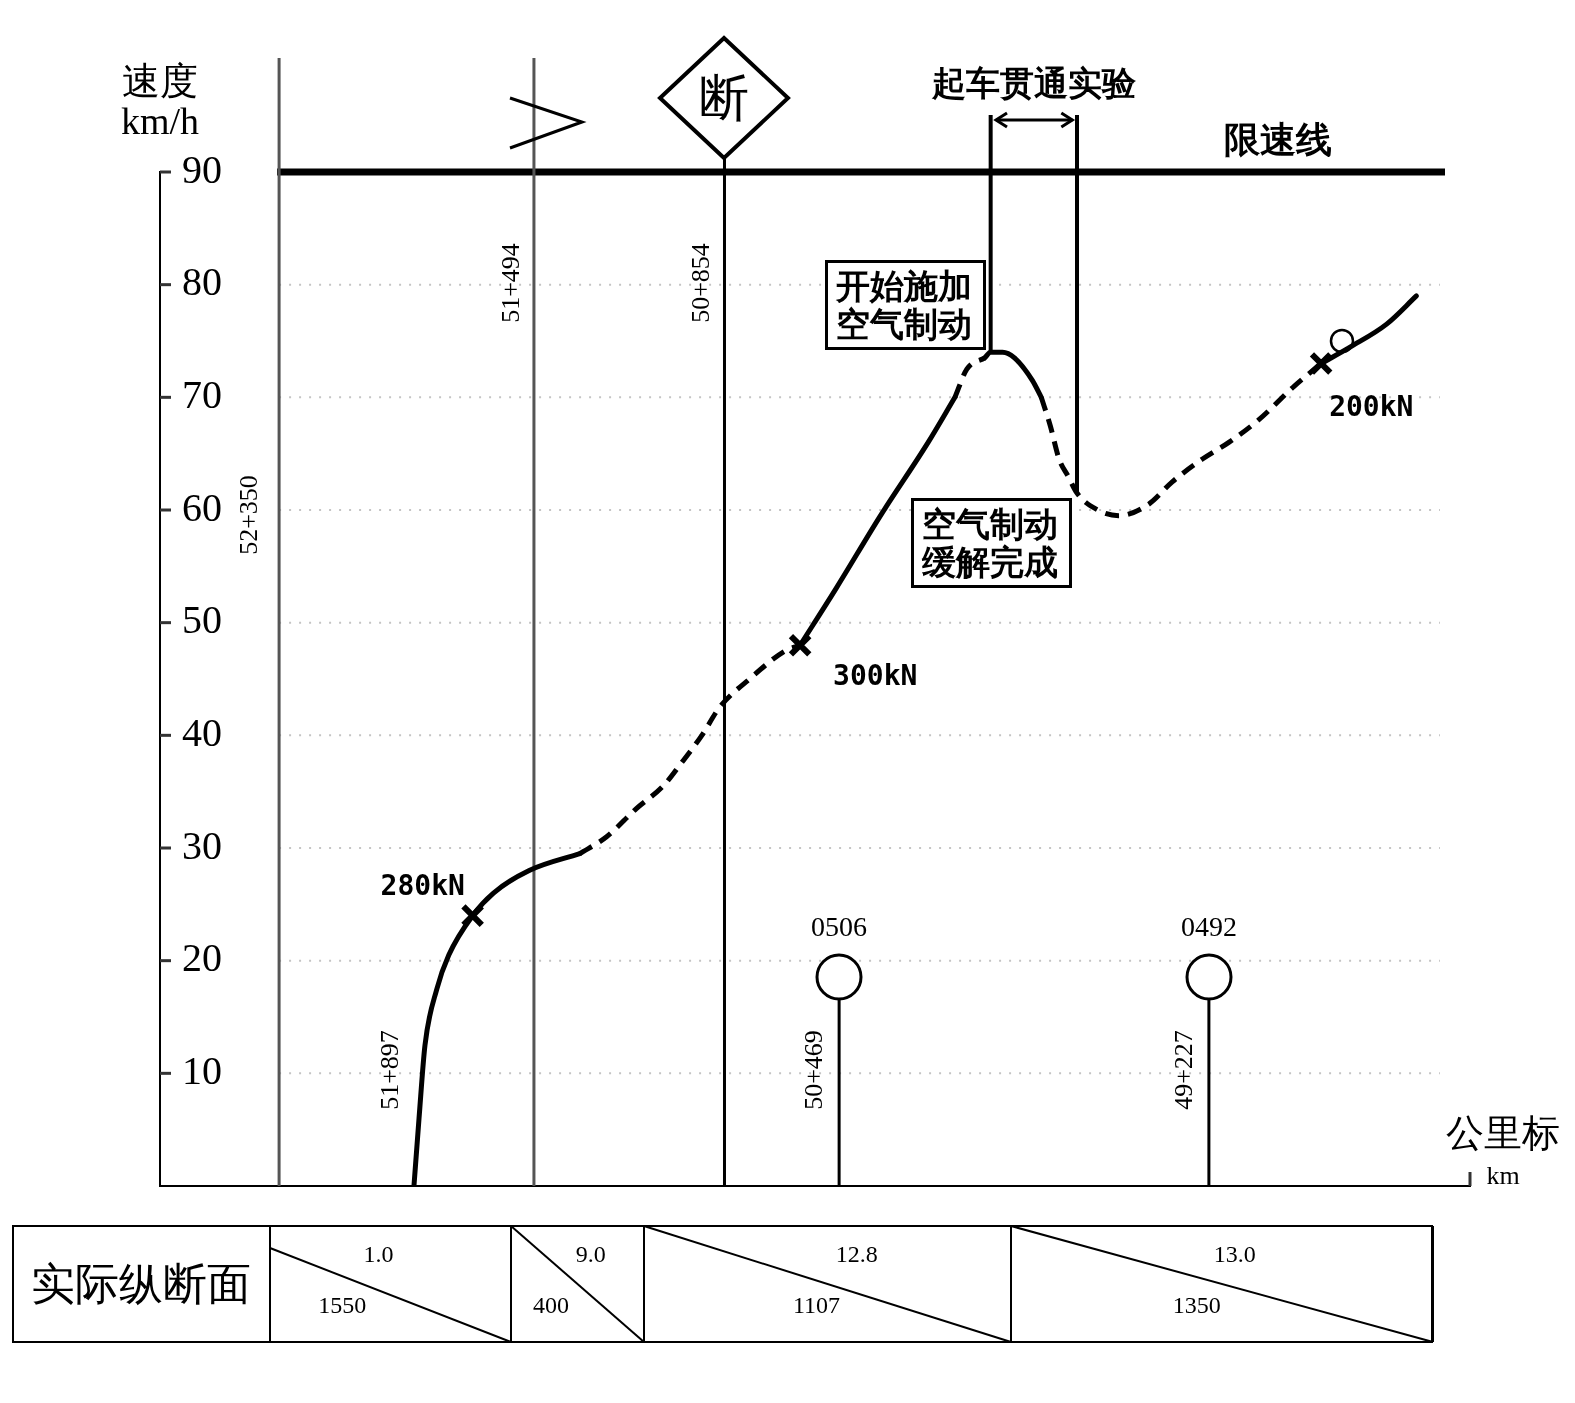 This screenshot has width=1575, height=1403. What do you see at coordinates (202, 958) in the screenshot?
I see `y-tick-label: 20` at bounding box center [202, 958].